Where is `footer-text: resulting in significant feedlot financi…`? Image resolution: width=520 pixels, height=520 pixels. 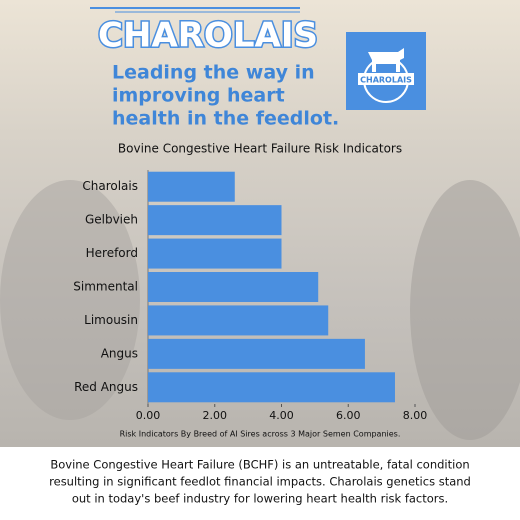 footer-text: resulting in significant feedlot financi… is located at coordinates (260, 482).